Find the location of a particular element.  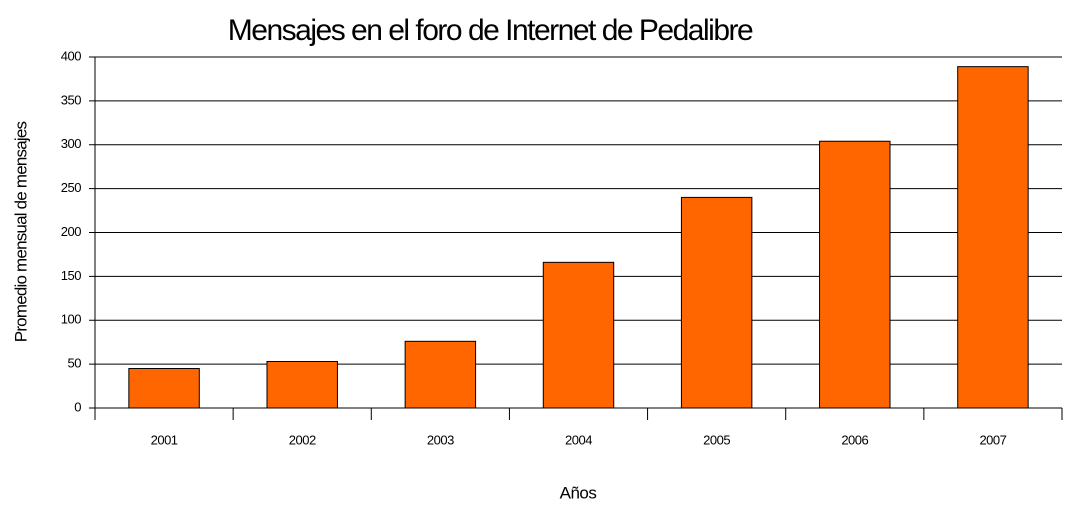

y-tick-label: 100 is located at coordinates (71, 319).